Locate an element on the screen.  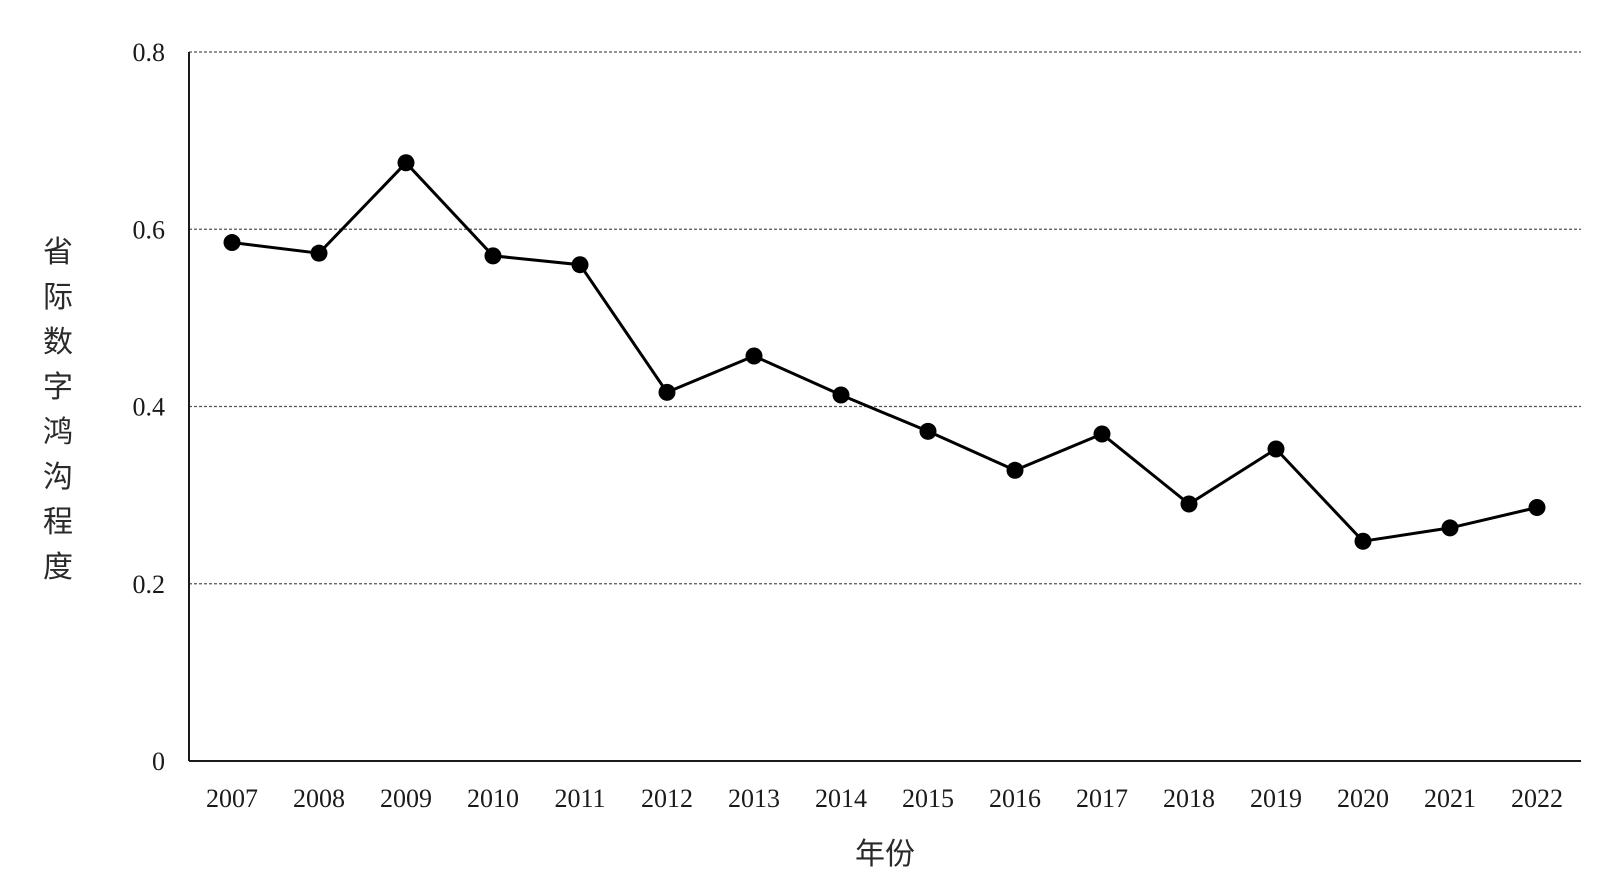
x-tick-label: 2018 is located at coordinates (1189, 798).